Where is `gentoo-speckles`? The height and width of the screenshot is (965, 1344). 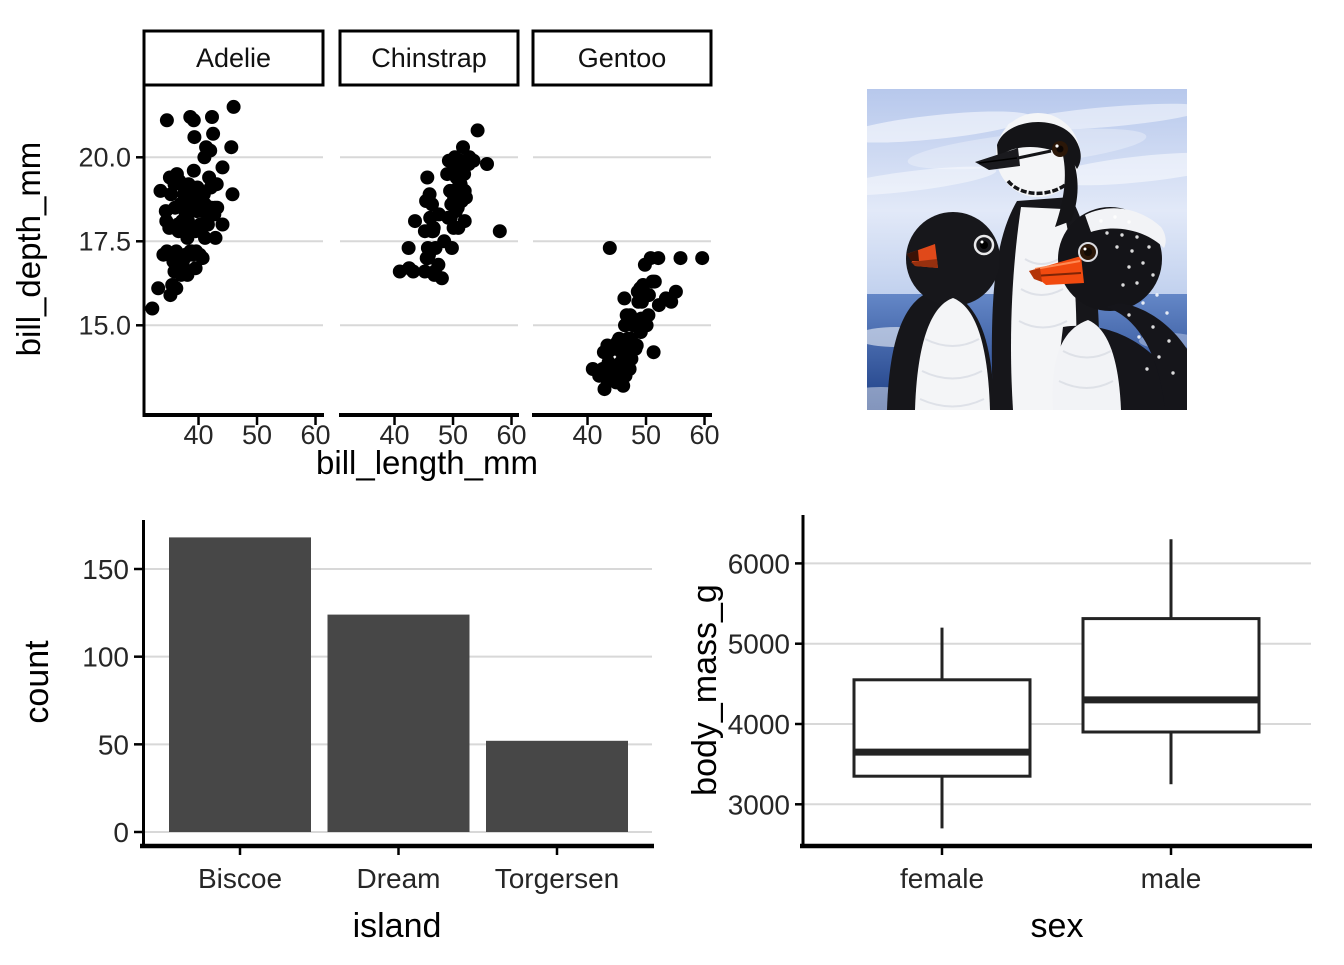
gentoo-speckles is located at coordinates (1137, 295).